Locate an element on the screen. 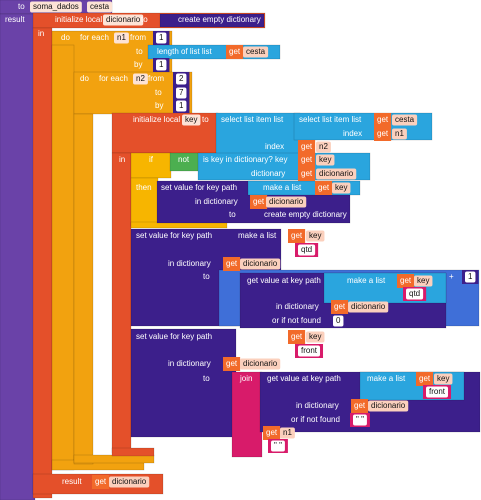 This screenshot has width=481, height=500. block-label: initialize local is located at coordinates (78, 19).